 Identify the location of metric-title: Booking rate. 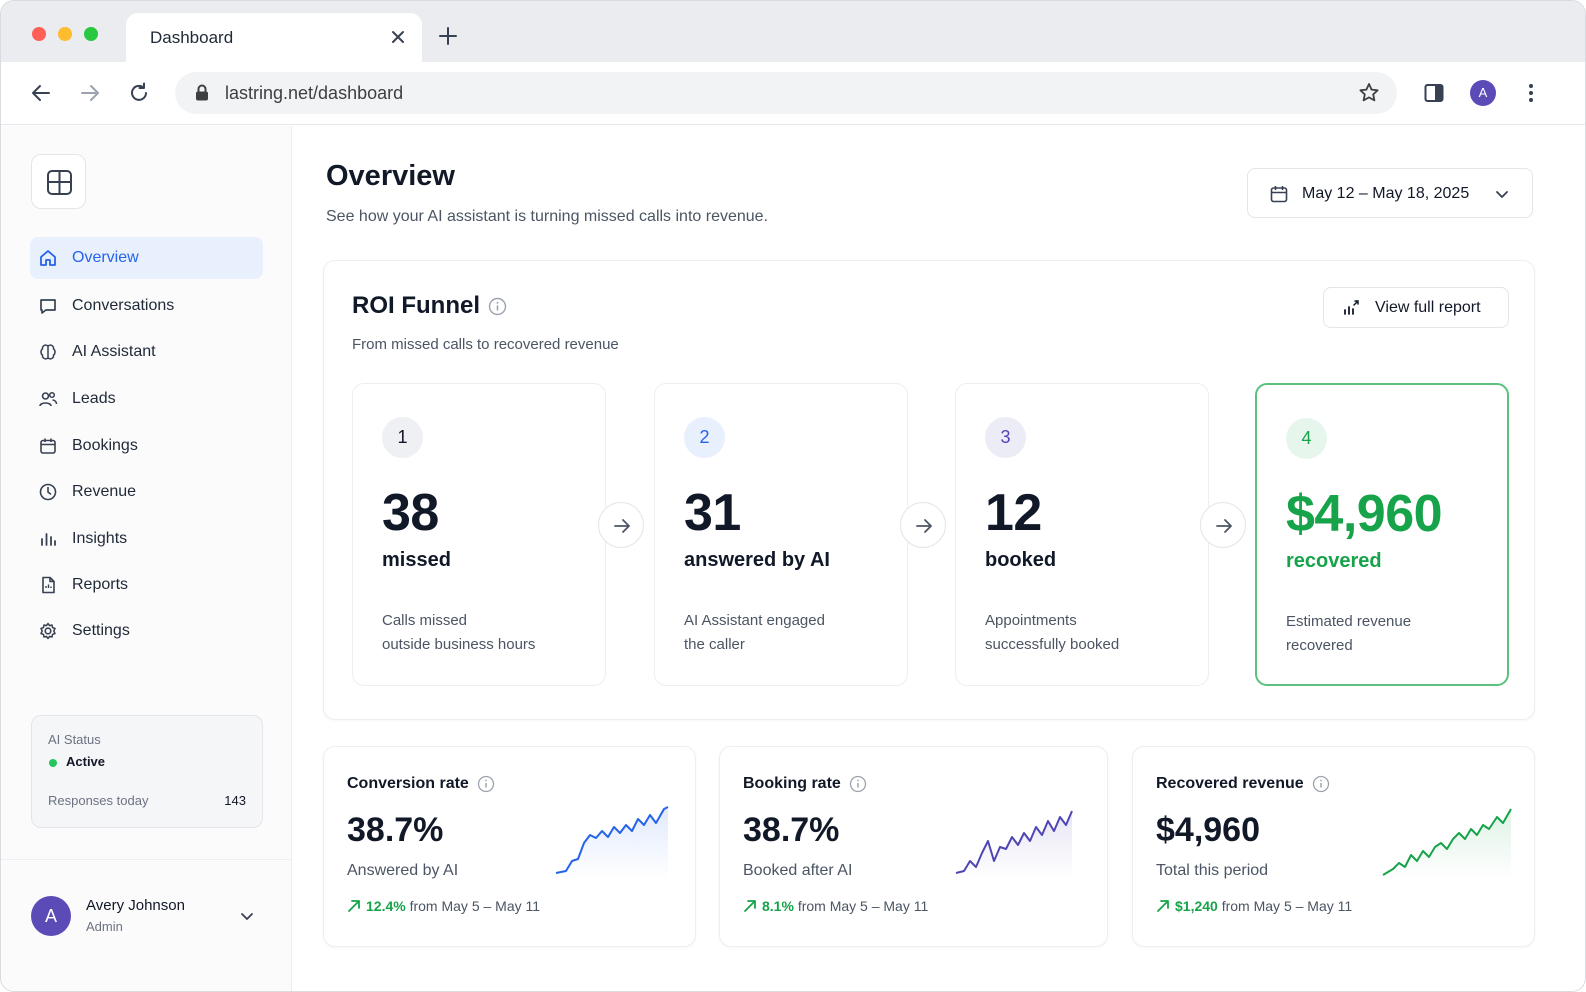
(792, 783).